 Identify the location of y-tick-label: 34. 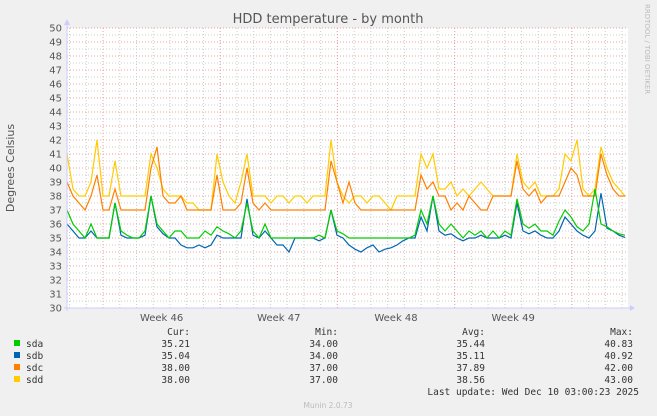
(55, 253).